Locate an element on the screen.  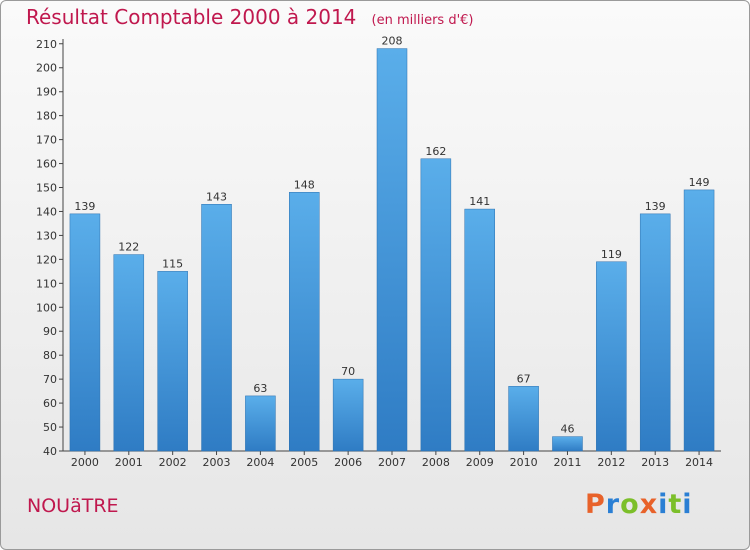
bar-2005 is located at coordinates (304, 322).